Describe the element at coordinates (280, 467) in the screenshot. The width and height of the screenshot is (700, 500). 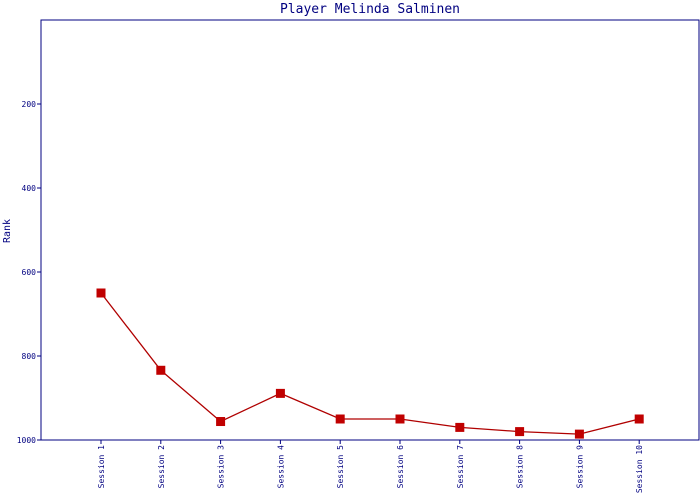
I see `x-tick-label: Session 4` at that location.